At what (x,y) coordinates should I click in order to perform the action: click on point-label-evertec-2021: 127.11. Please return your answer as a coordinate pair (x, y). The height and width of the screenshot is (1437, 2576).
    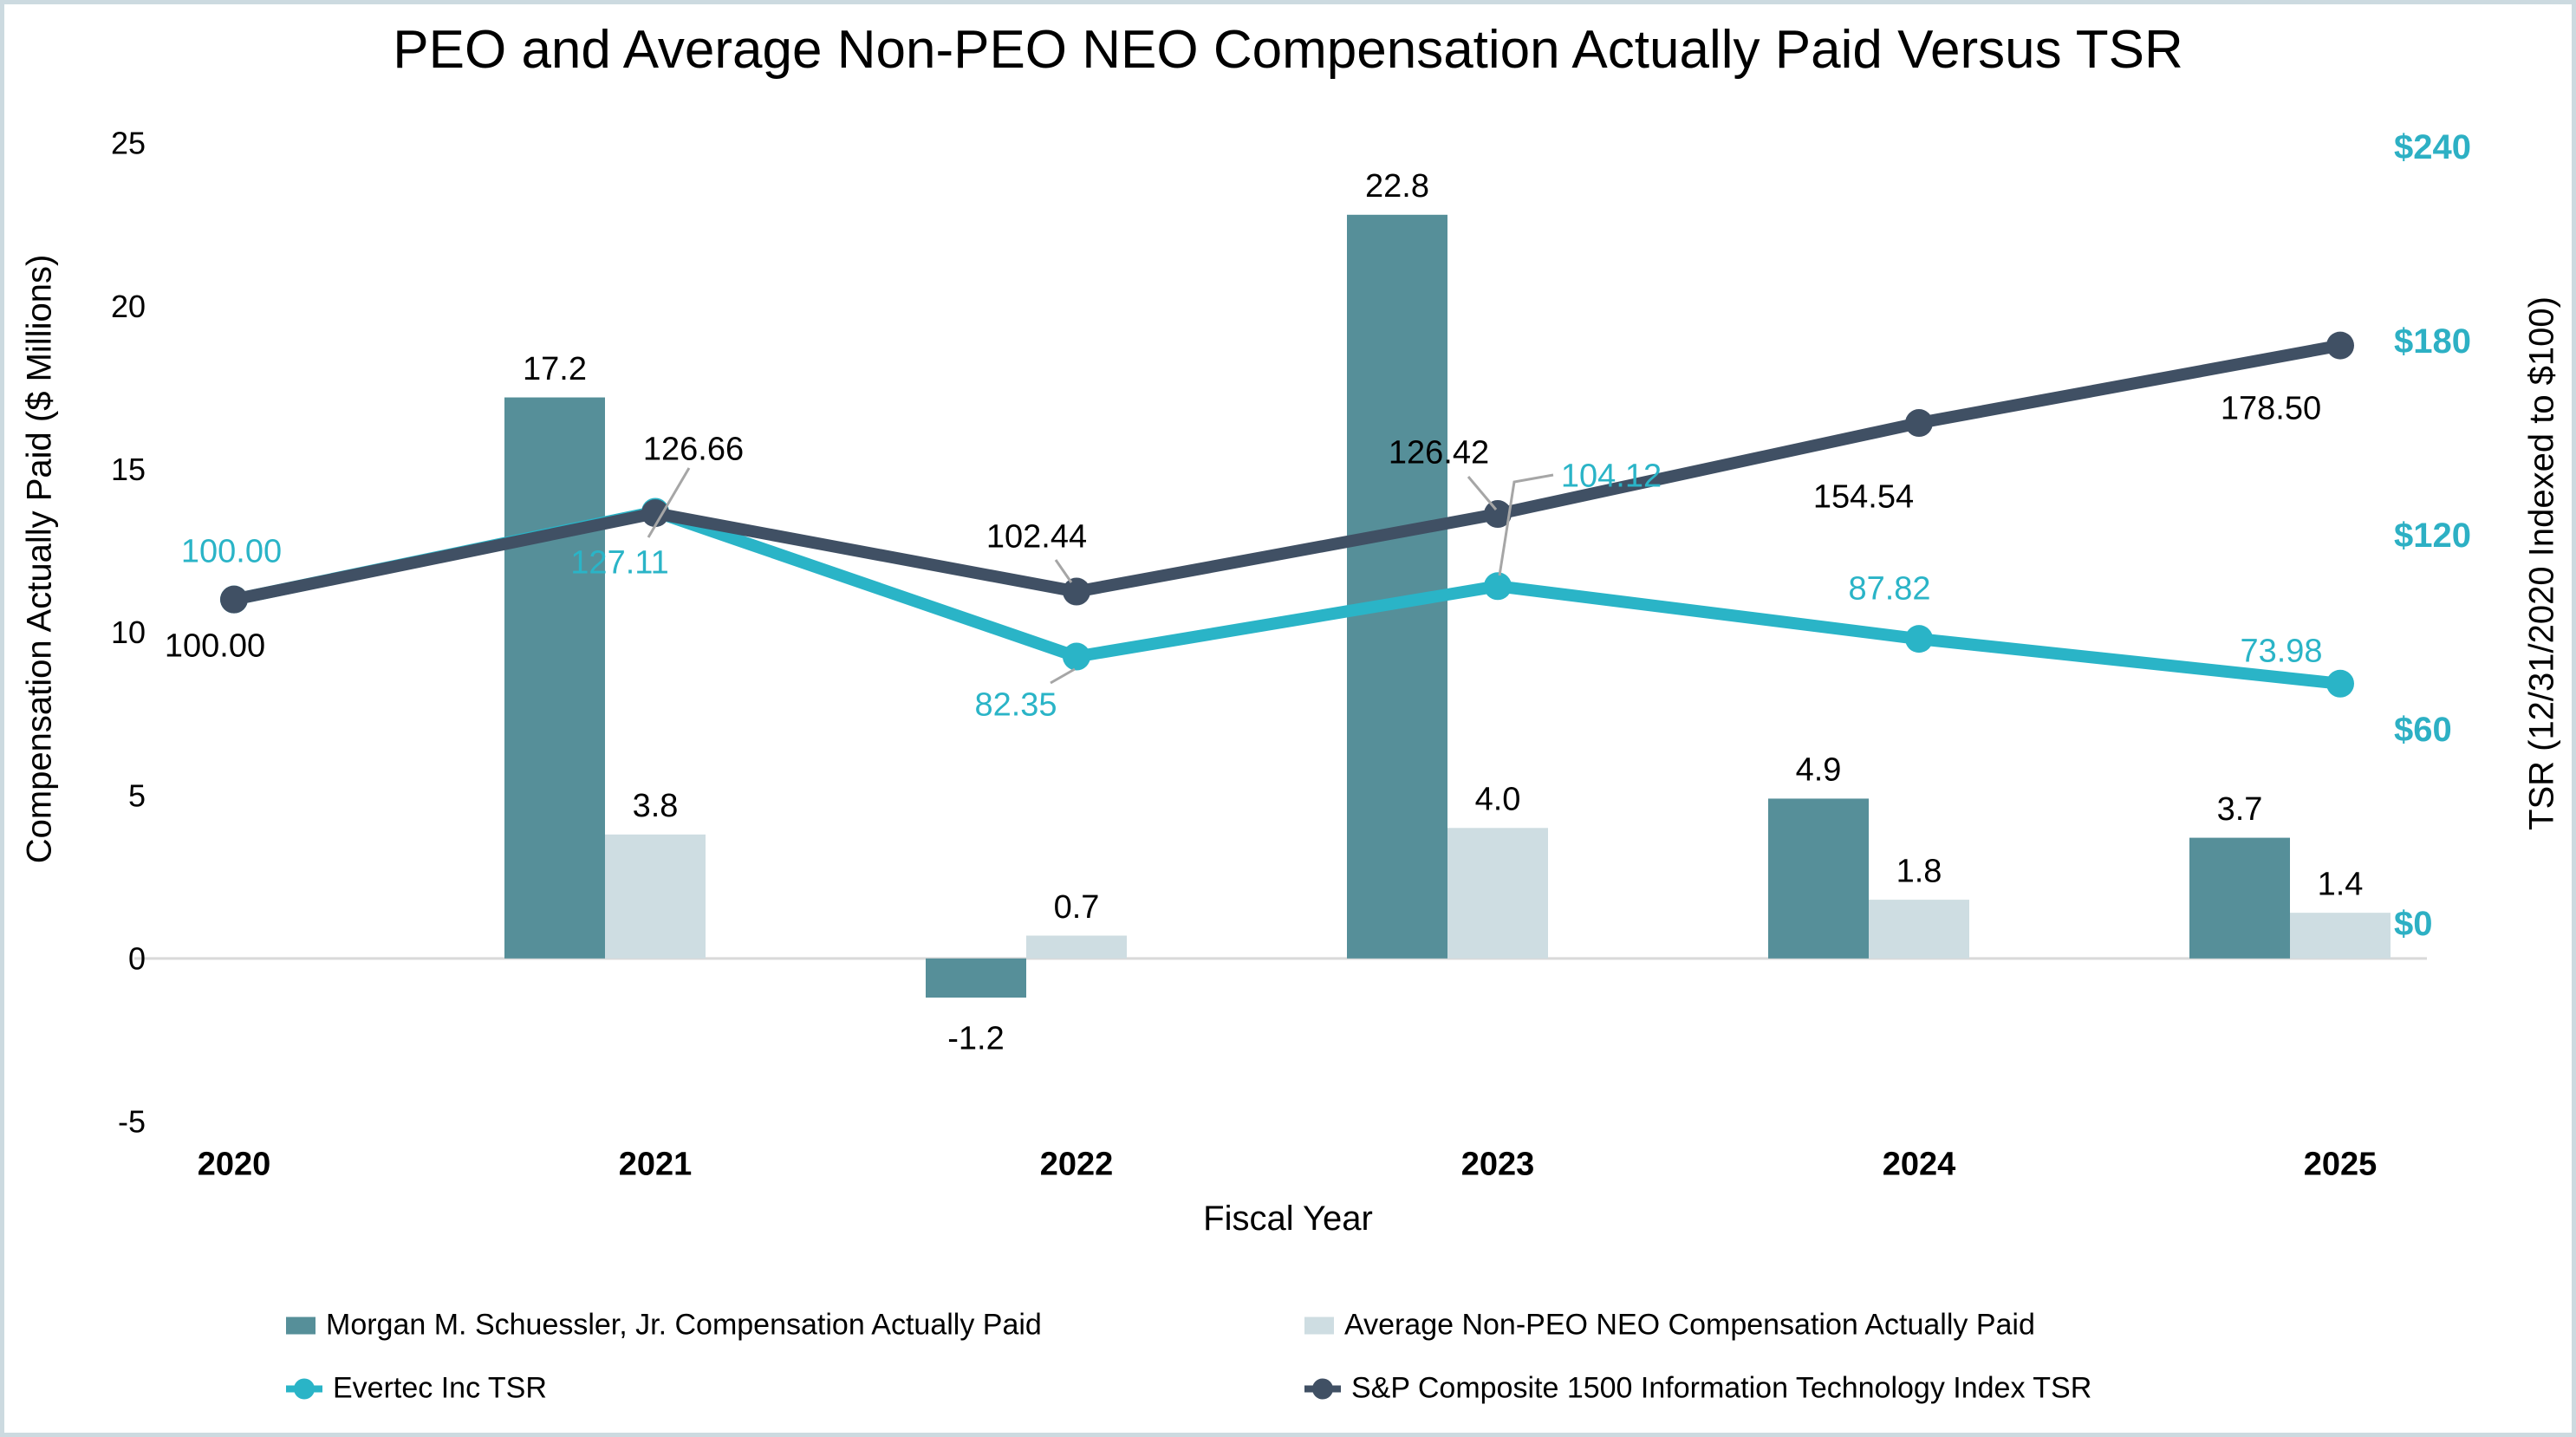
    Looking at the image, I should click on (619, 562).